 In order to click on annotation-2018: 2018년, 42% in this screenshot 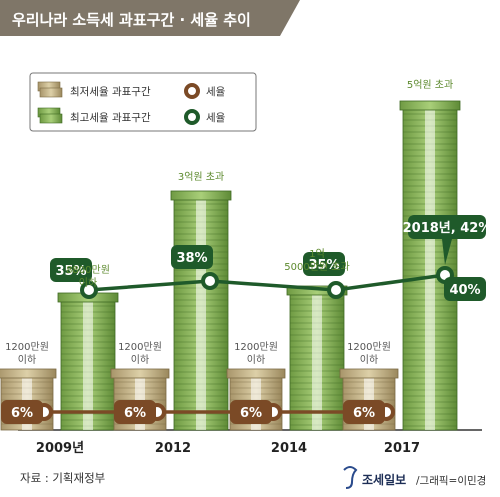, I will do `click(447, 240)`.